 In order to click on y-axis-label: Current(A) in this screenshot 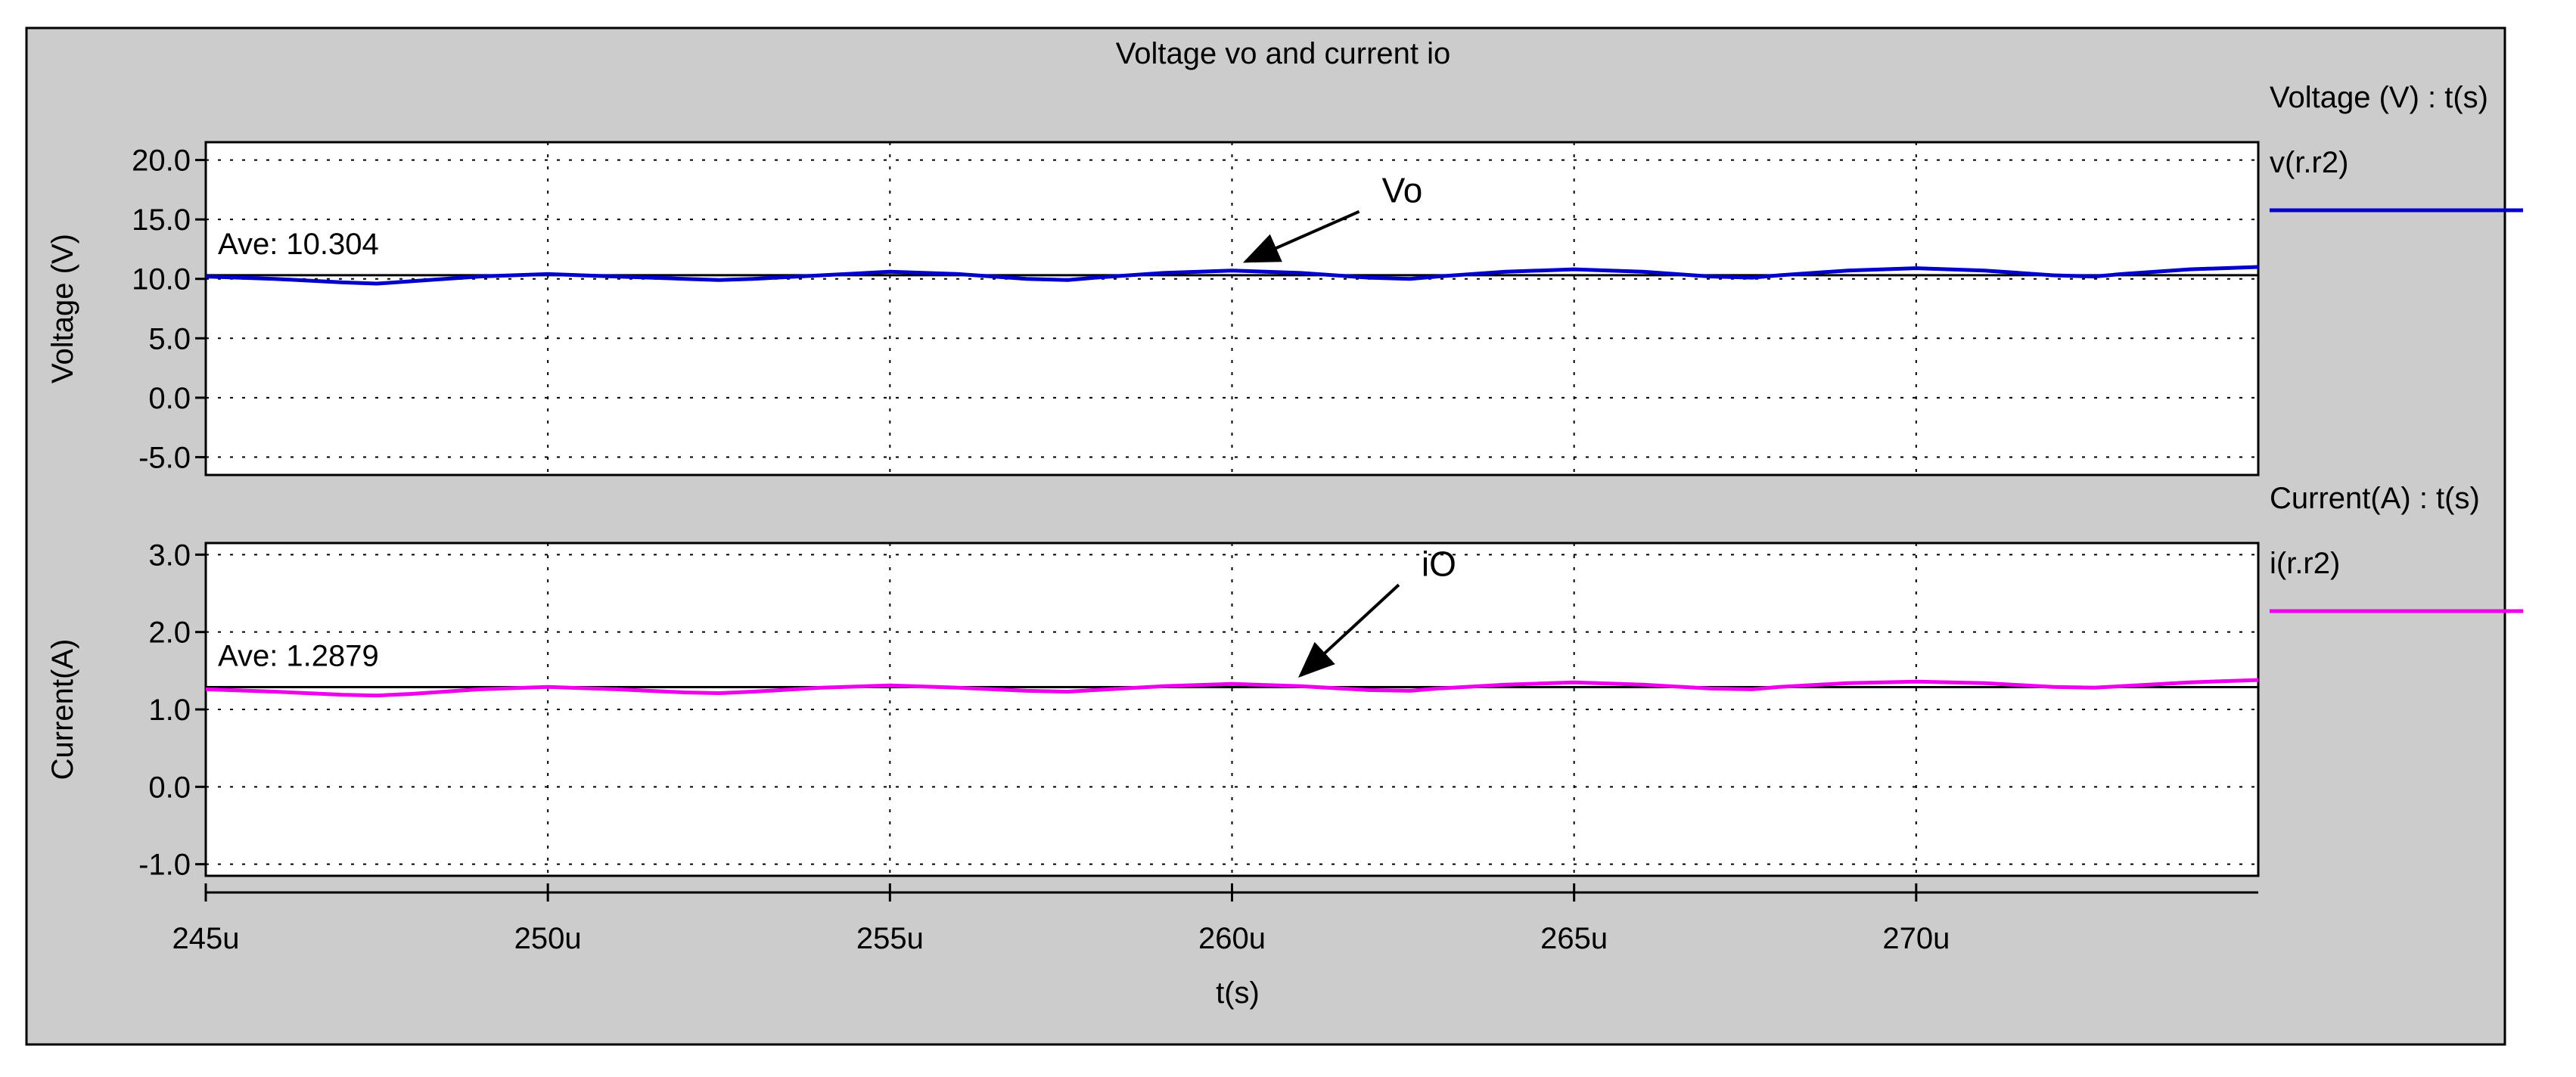, I will do `click(63, 710)`.